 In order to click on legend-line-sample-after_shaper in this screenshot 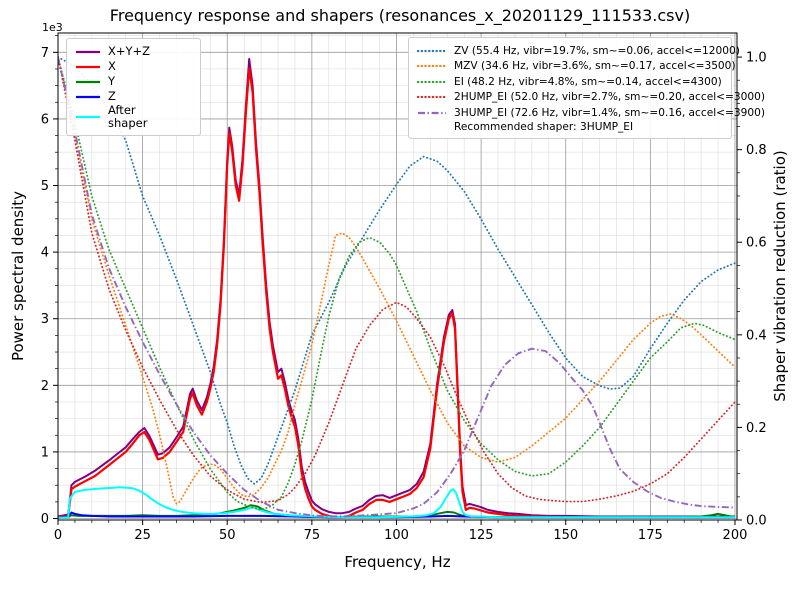, I will do `click(88, 117)`.